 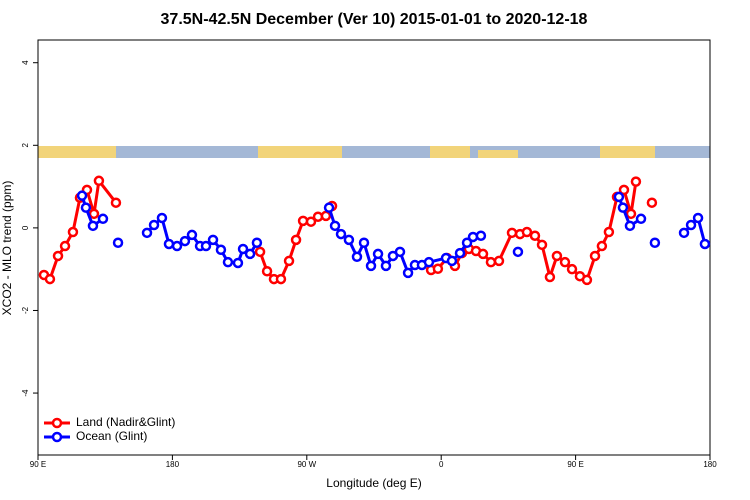 I want to click on ocean-strip, so click(x=374, y=152).